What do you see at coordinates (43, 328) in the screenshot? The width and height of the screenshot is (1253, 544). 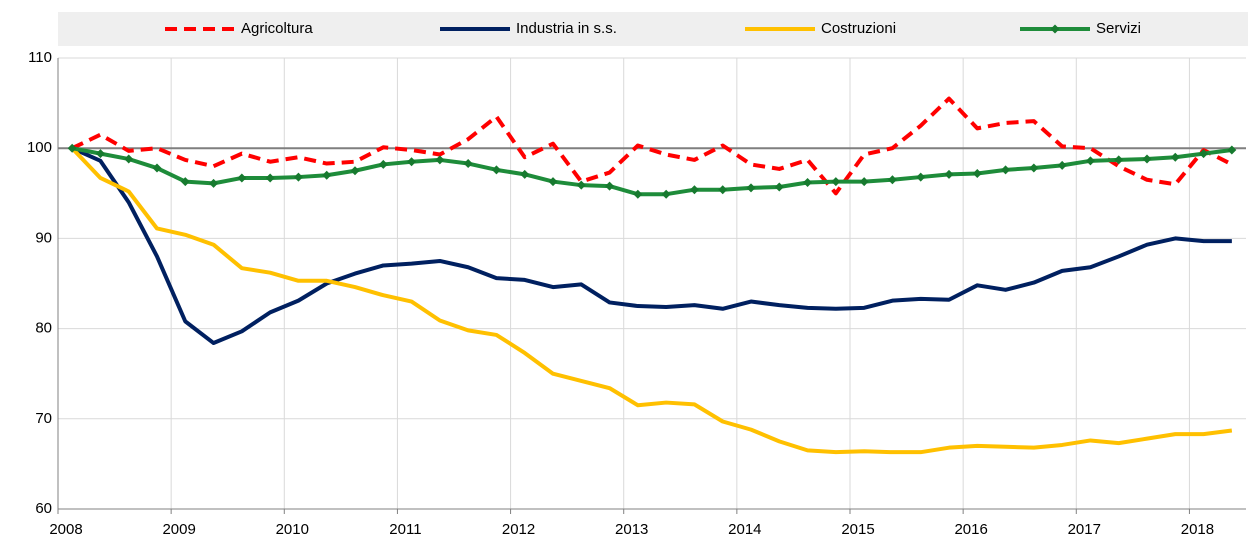 I see `y-tick-label: 80` at bounding box center [43, 328].